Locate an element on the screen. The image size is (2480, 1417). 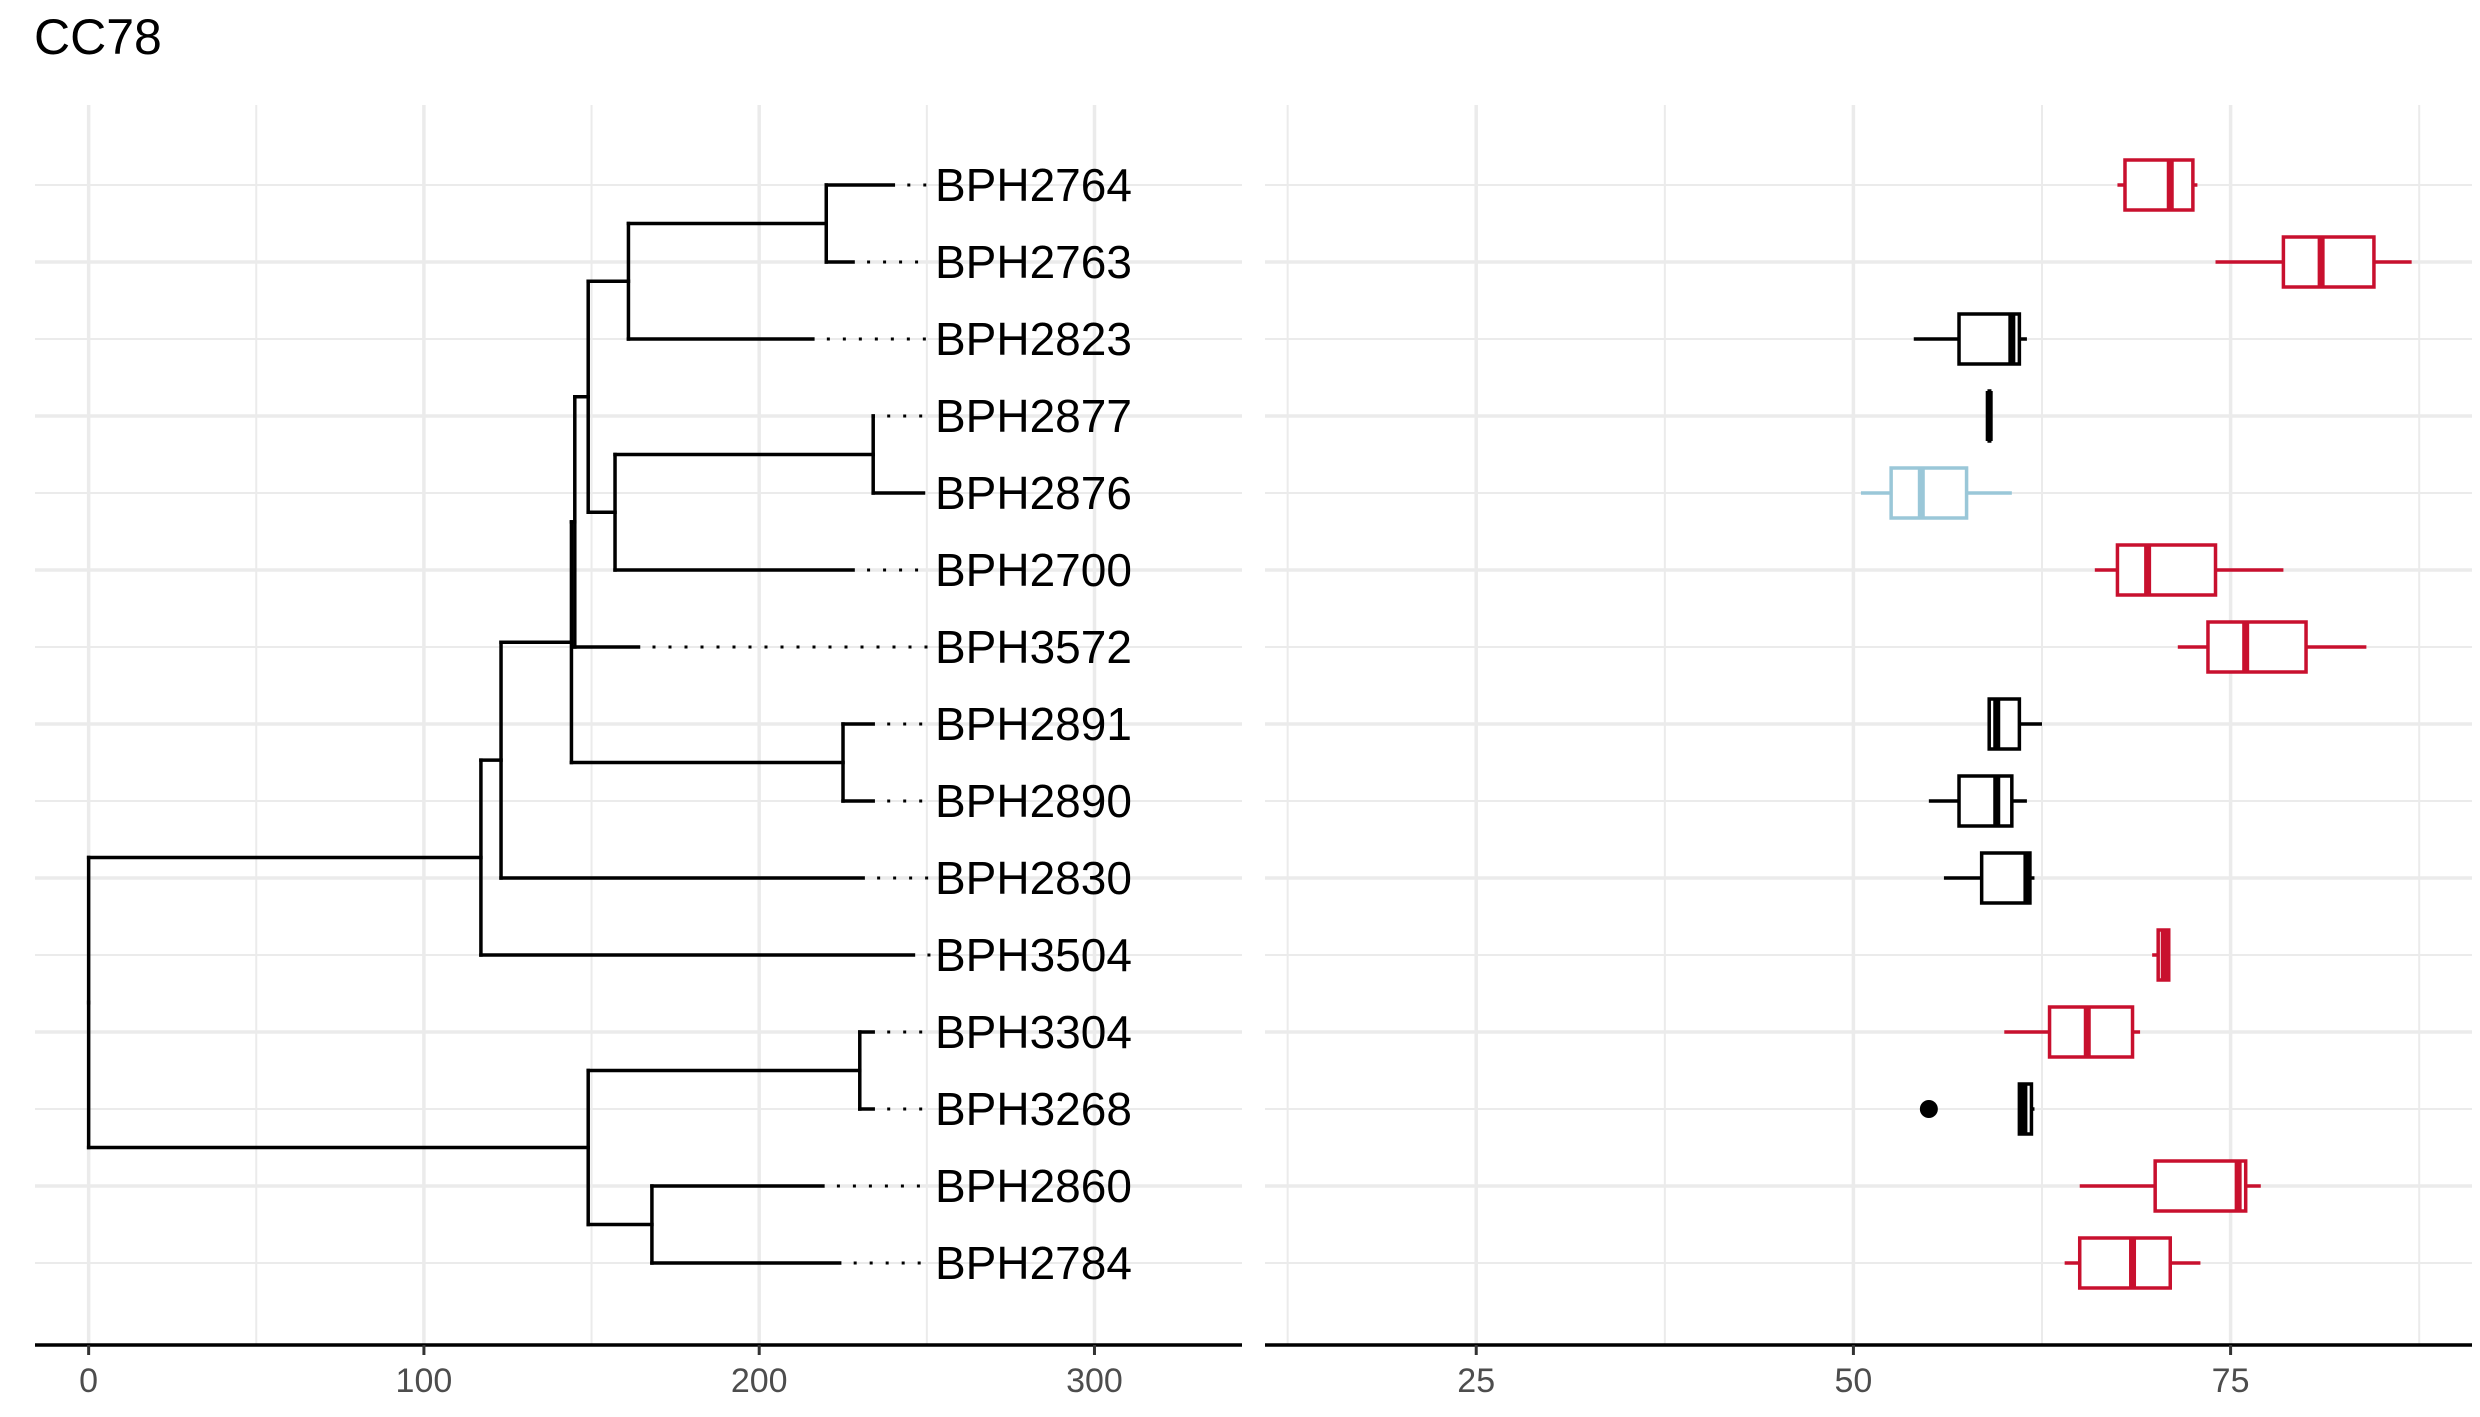
x-tick-label: 300 is located at coordinates (1094, 1381).